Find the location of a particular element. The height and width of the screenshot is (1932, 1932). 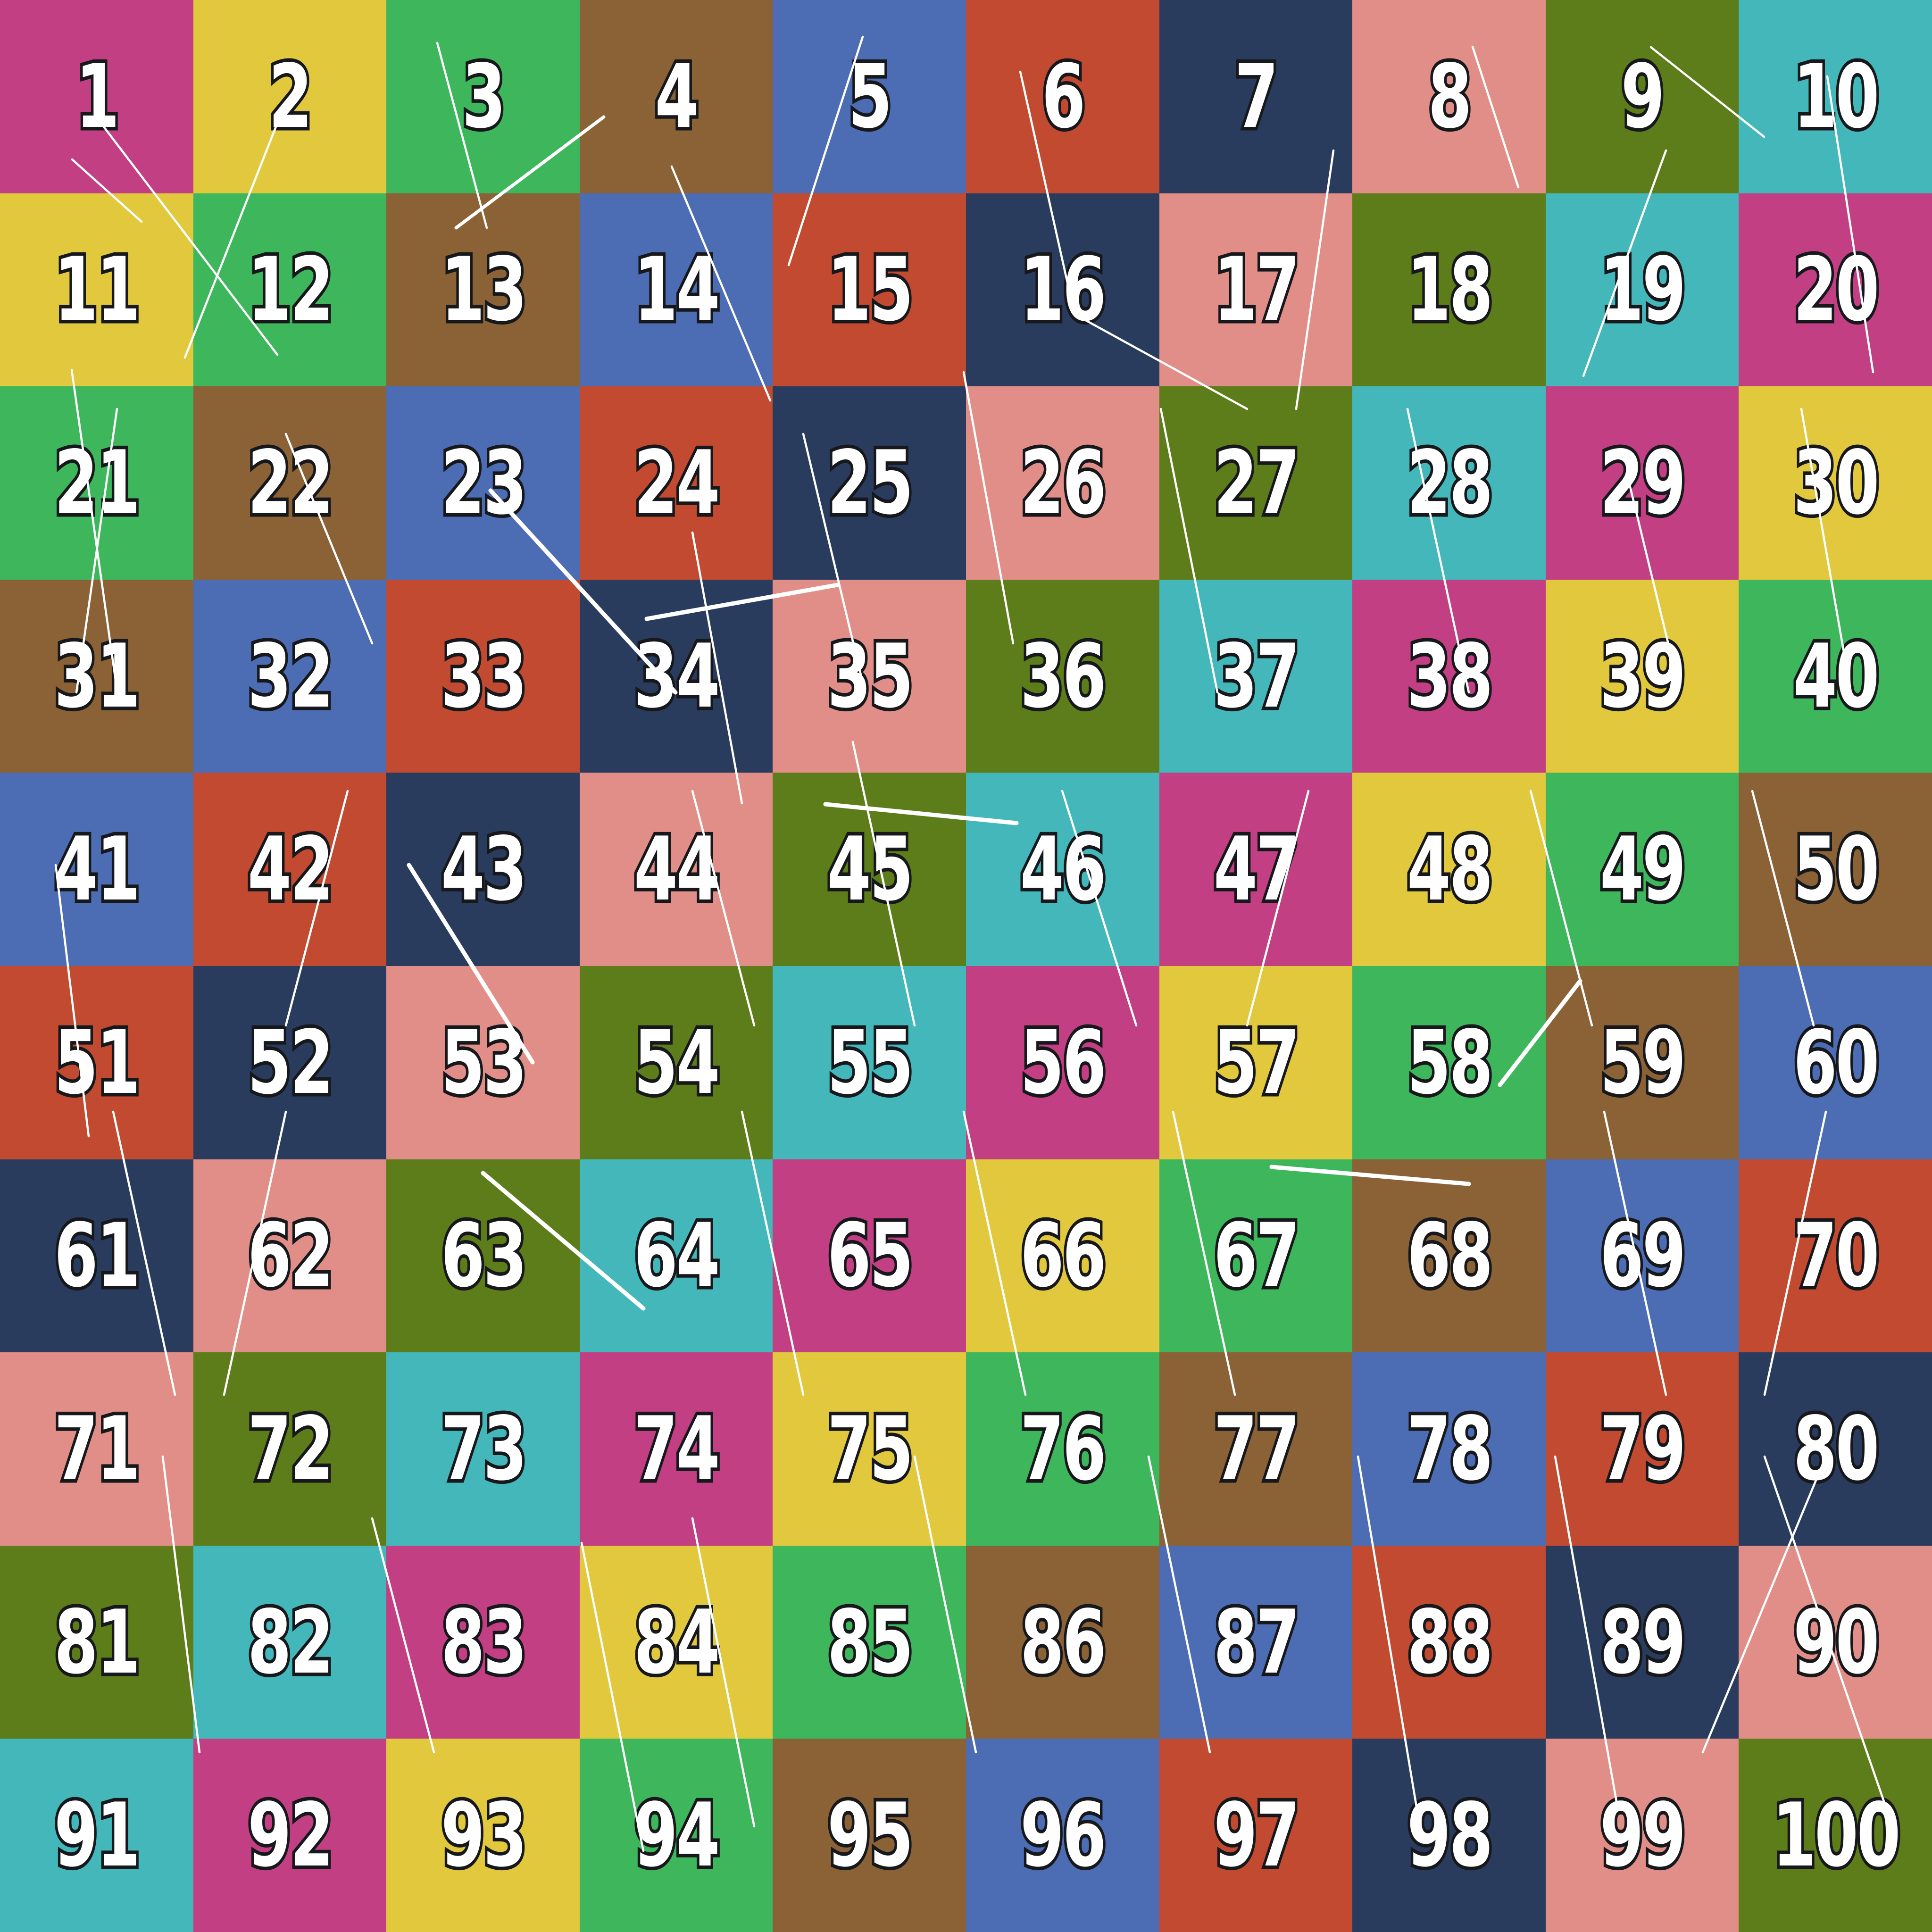

grid-cell-37: 37 is located at coordinates (1256, 676).